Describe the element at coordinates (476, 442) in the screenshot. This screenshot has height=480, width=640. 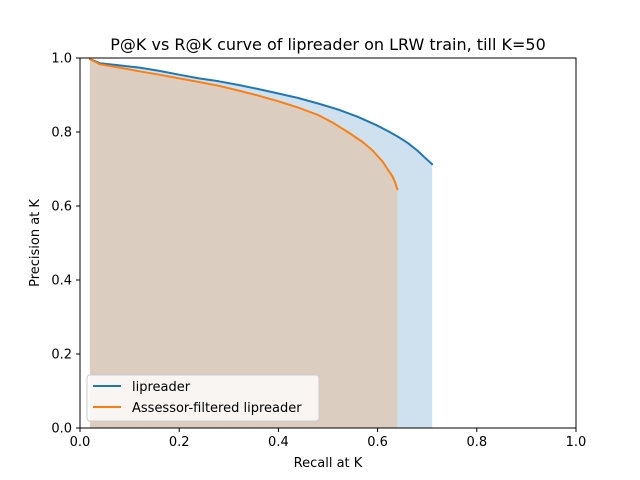
I see `x-tick-label-4: 0.8` at that location.